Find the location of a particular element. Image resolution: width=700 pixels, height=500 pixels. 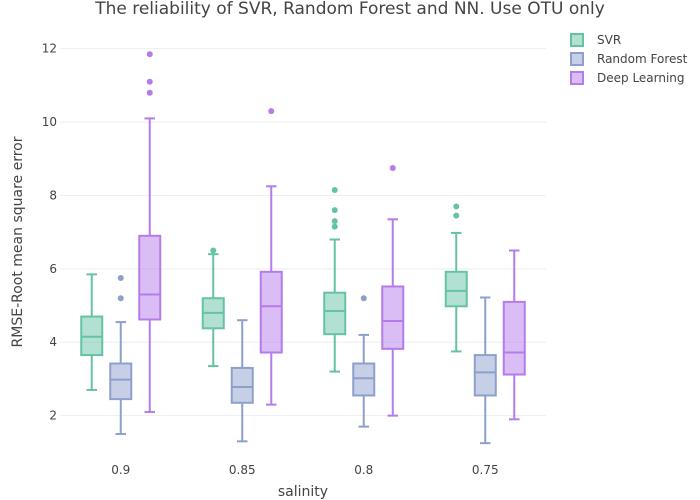

y-axis-title: RMSE-Root mean square error is located at coordinates (18, 241).